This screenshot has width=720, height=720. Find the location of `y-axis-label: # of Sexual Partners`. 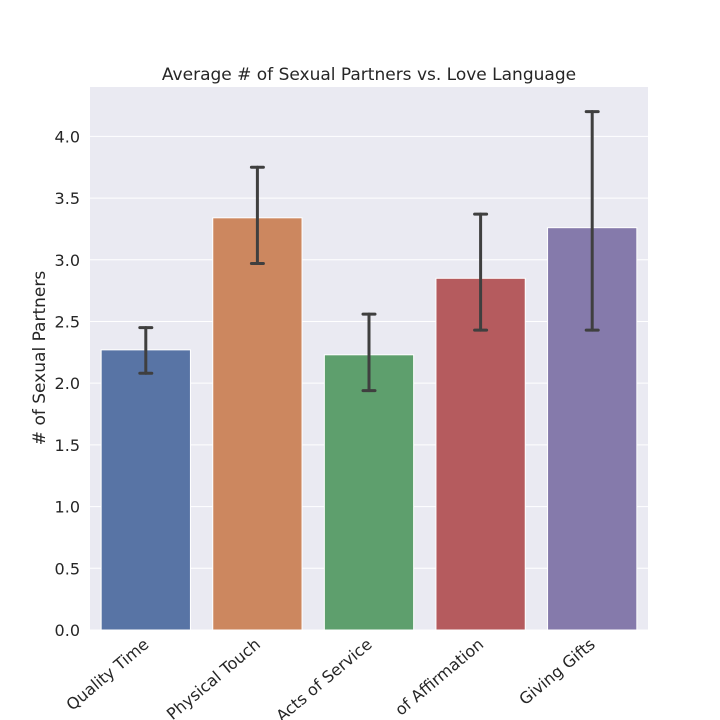

y-axis-label: # of Sexual Partners is located at coordinates (40, 358).